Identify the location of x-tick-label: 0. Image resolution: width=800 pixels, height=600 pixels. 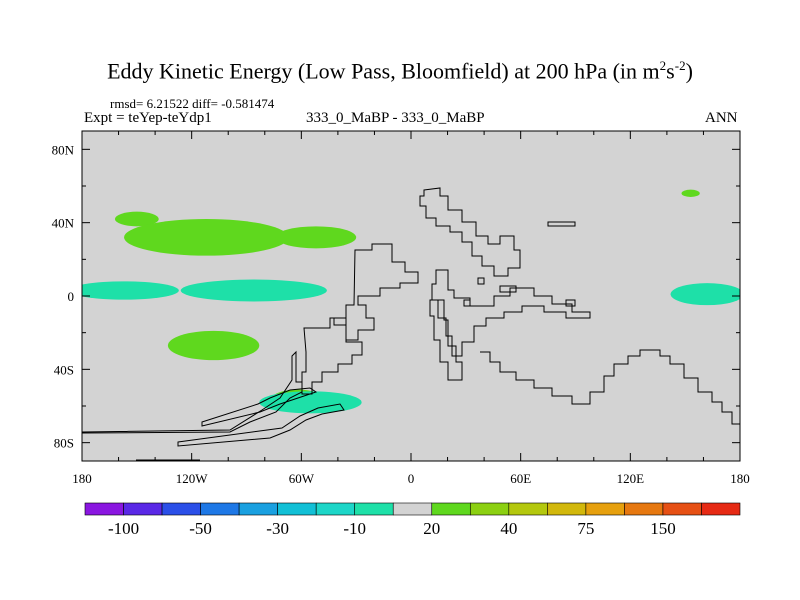
(411, 478).